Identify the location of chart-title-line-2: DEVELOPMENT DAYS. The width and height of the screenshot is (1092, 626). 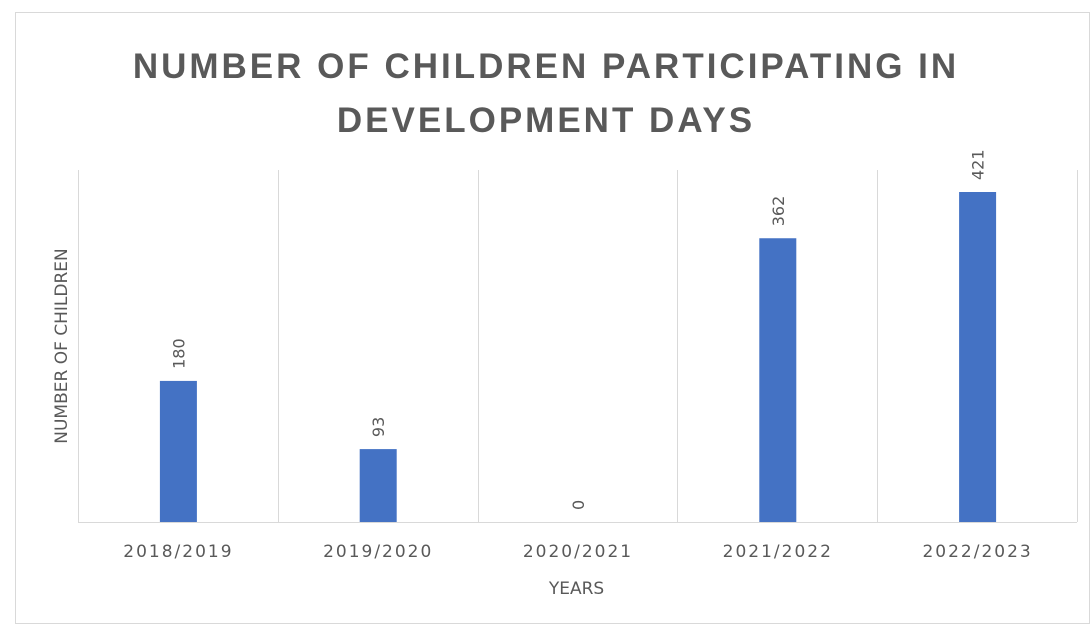
(546, 120).